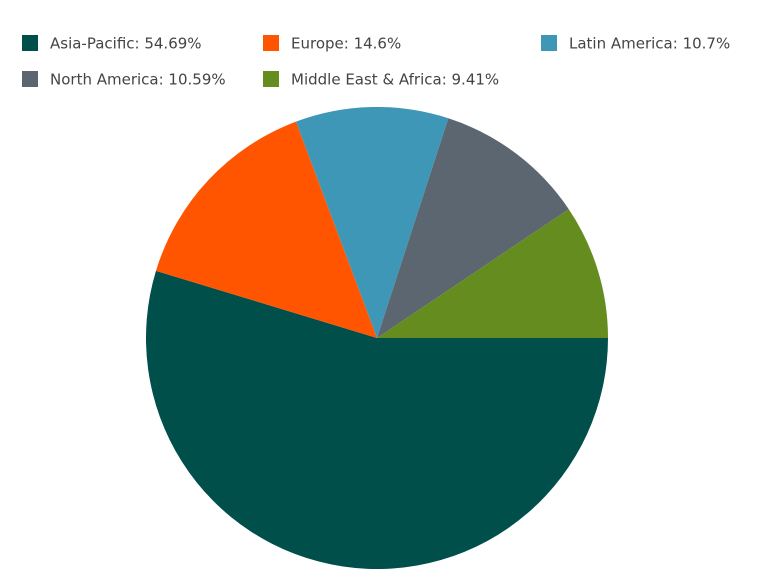 The height and width of the screenshot is (574, 760). Describe the element at coordinates (346, 44) in the screenshot. I see `legend-label: Europe: 14.6%` at that location.